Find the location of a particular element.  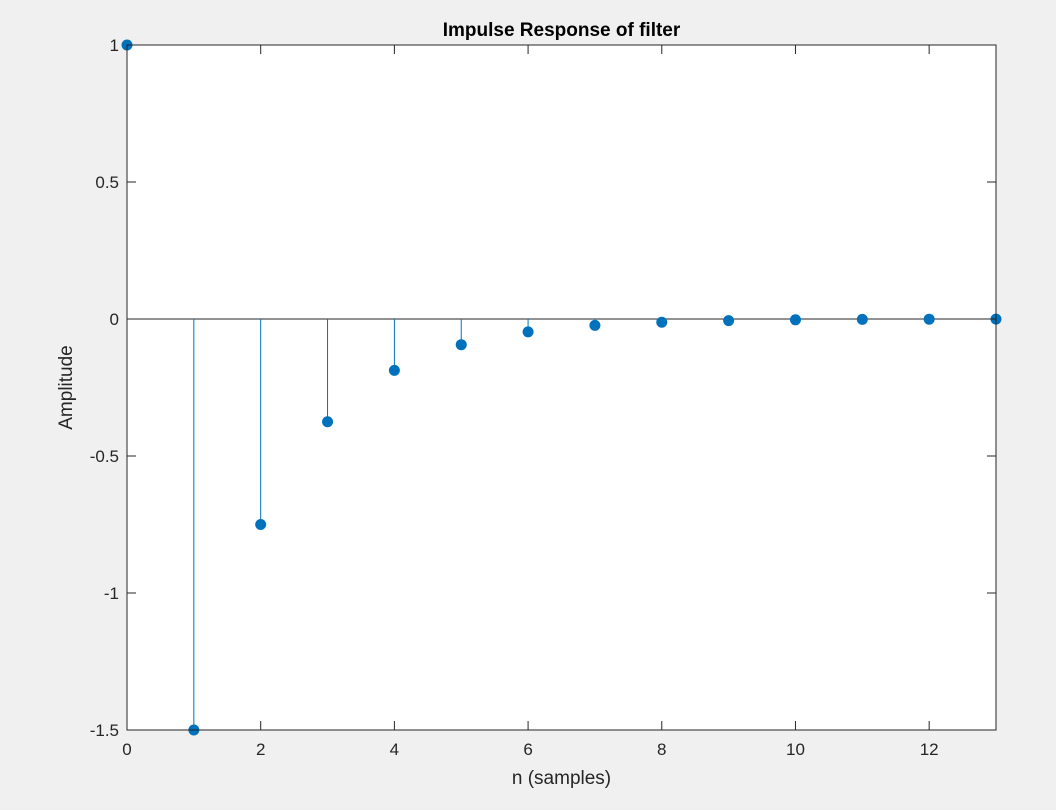

y-tick-labels: -1.5 -1 -0.5 0 0.5 1 is located at coordinates (104, 388).